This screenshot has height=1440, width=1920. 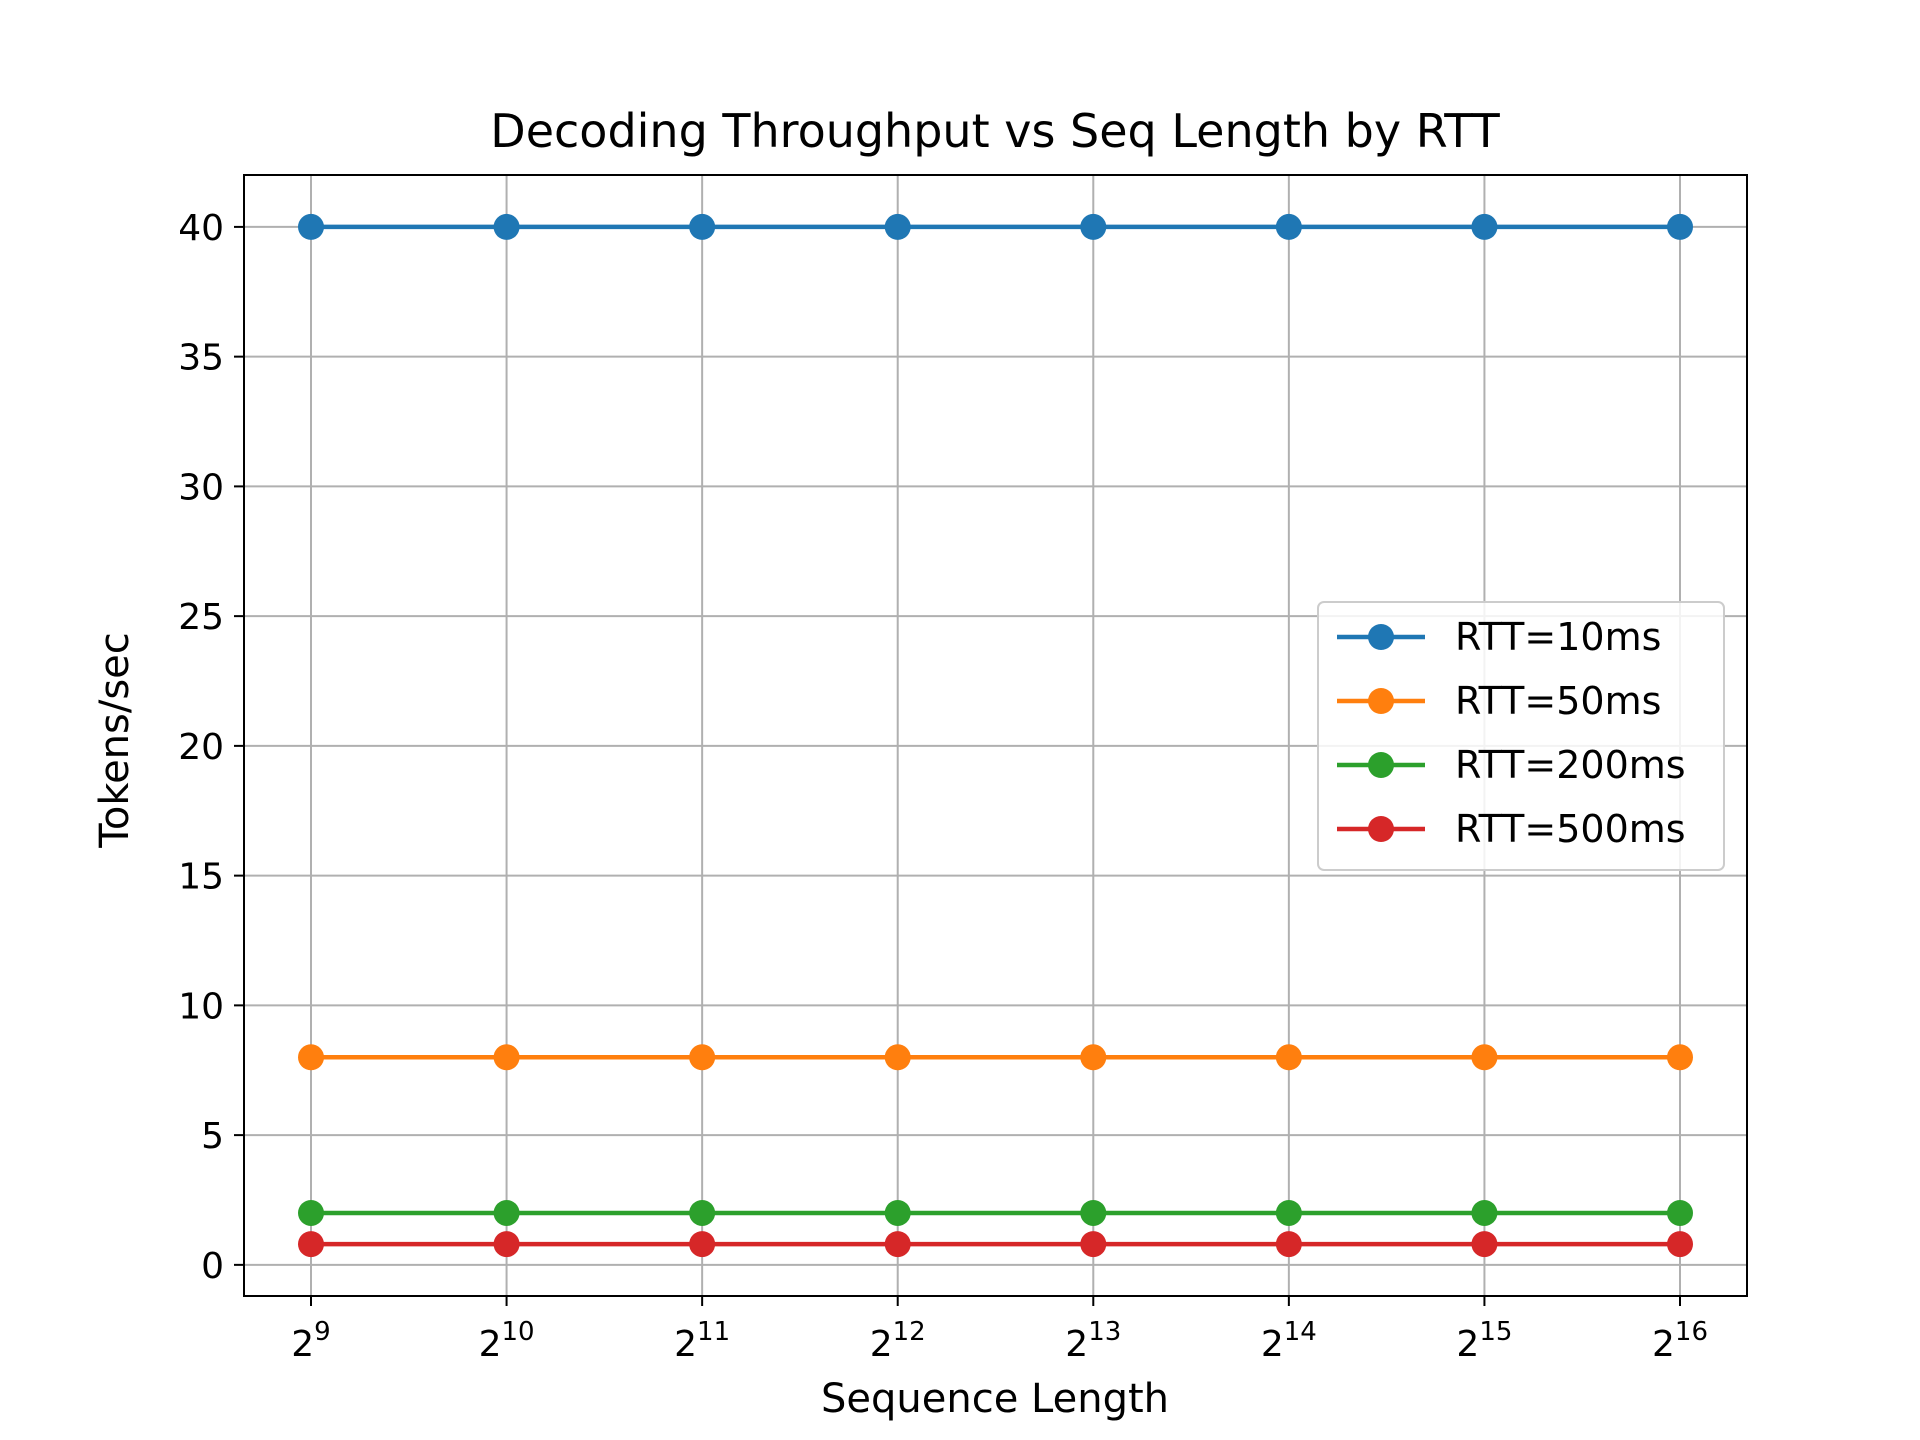 What do you see at coordinates (1680, 1341) in the screenshot?
I see `x-tick-label: 216` at bounding box center [1680, 1341].